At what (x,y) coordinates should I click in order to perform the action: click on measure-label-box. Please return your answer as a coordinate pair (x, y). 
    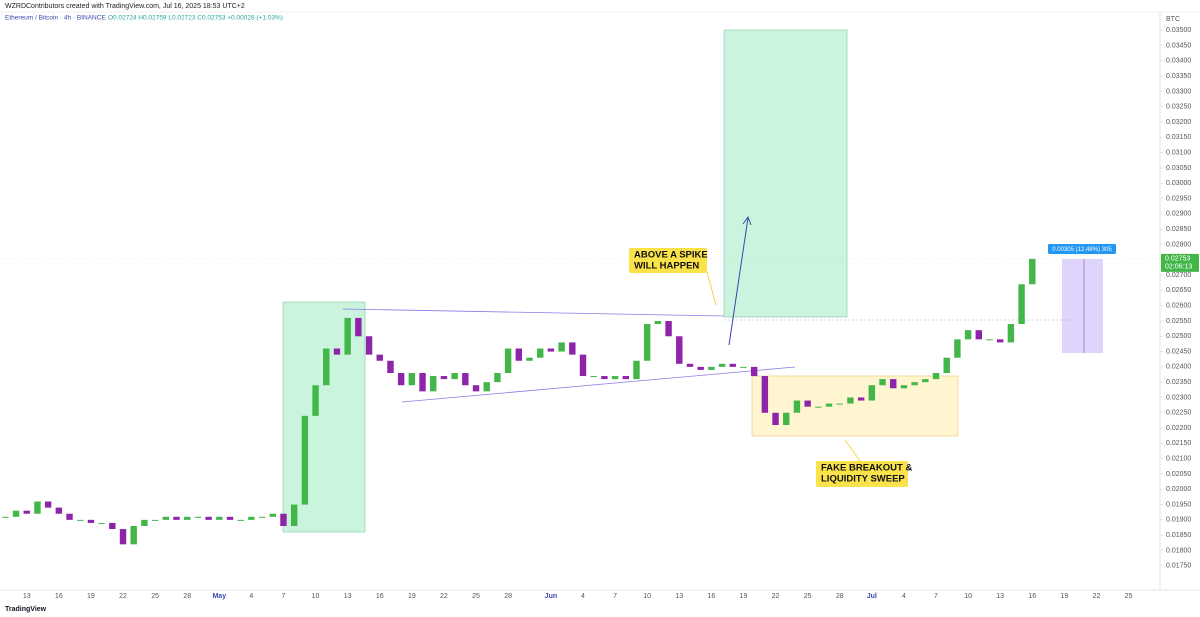
    Looking at the image, I should click on (1082, 249).